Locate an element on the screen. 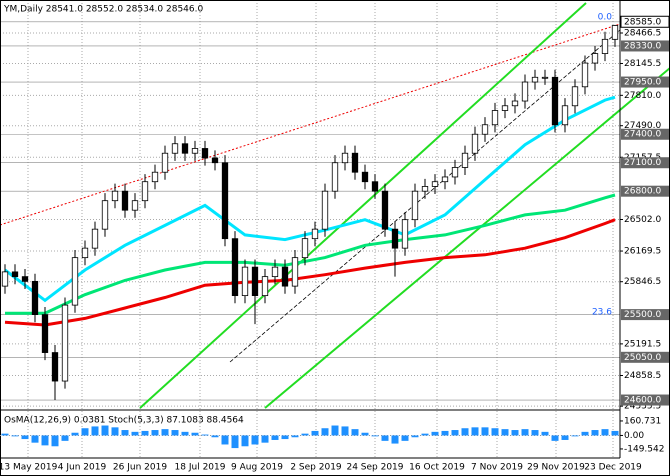 The image size is (670, 476). y-tick-label: 25191.5 is located at coordinates (642, 344).